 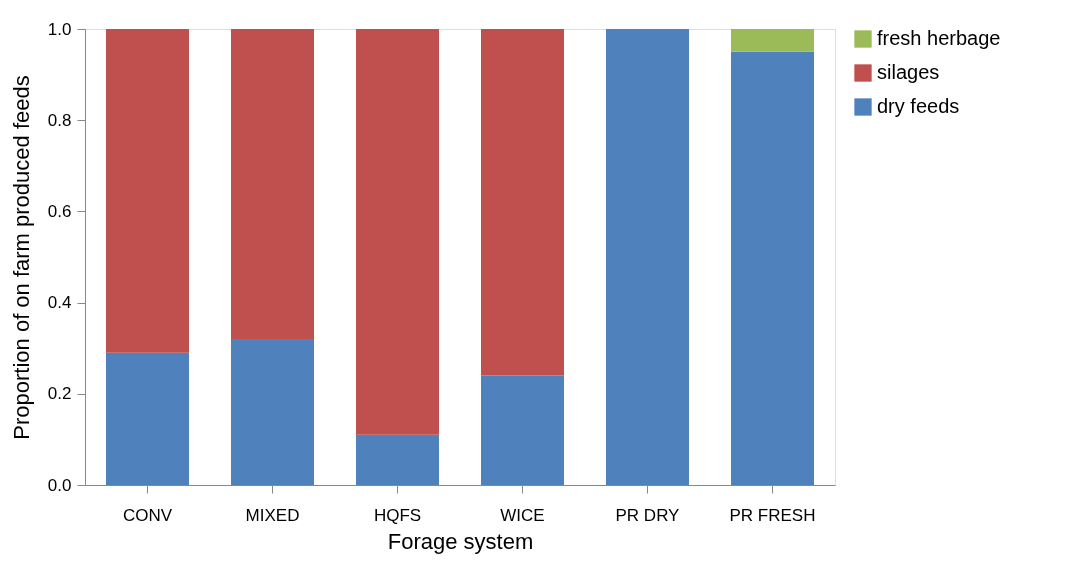 What do you see at coordinates (147, 515) in the screenshot?
I see `x-tick-label: CONV` at bounding box center [147, 515].